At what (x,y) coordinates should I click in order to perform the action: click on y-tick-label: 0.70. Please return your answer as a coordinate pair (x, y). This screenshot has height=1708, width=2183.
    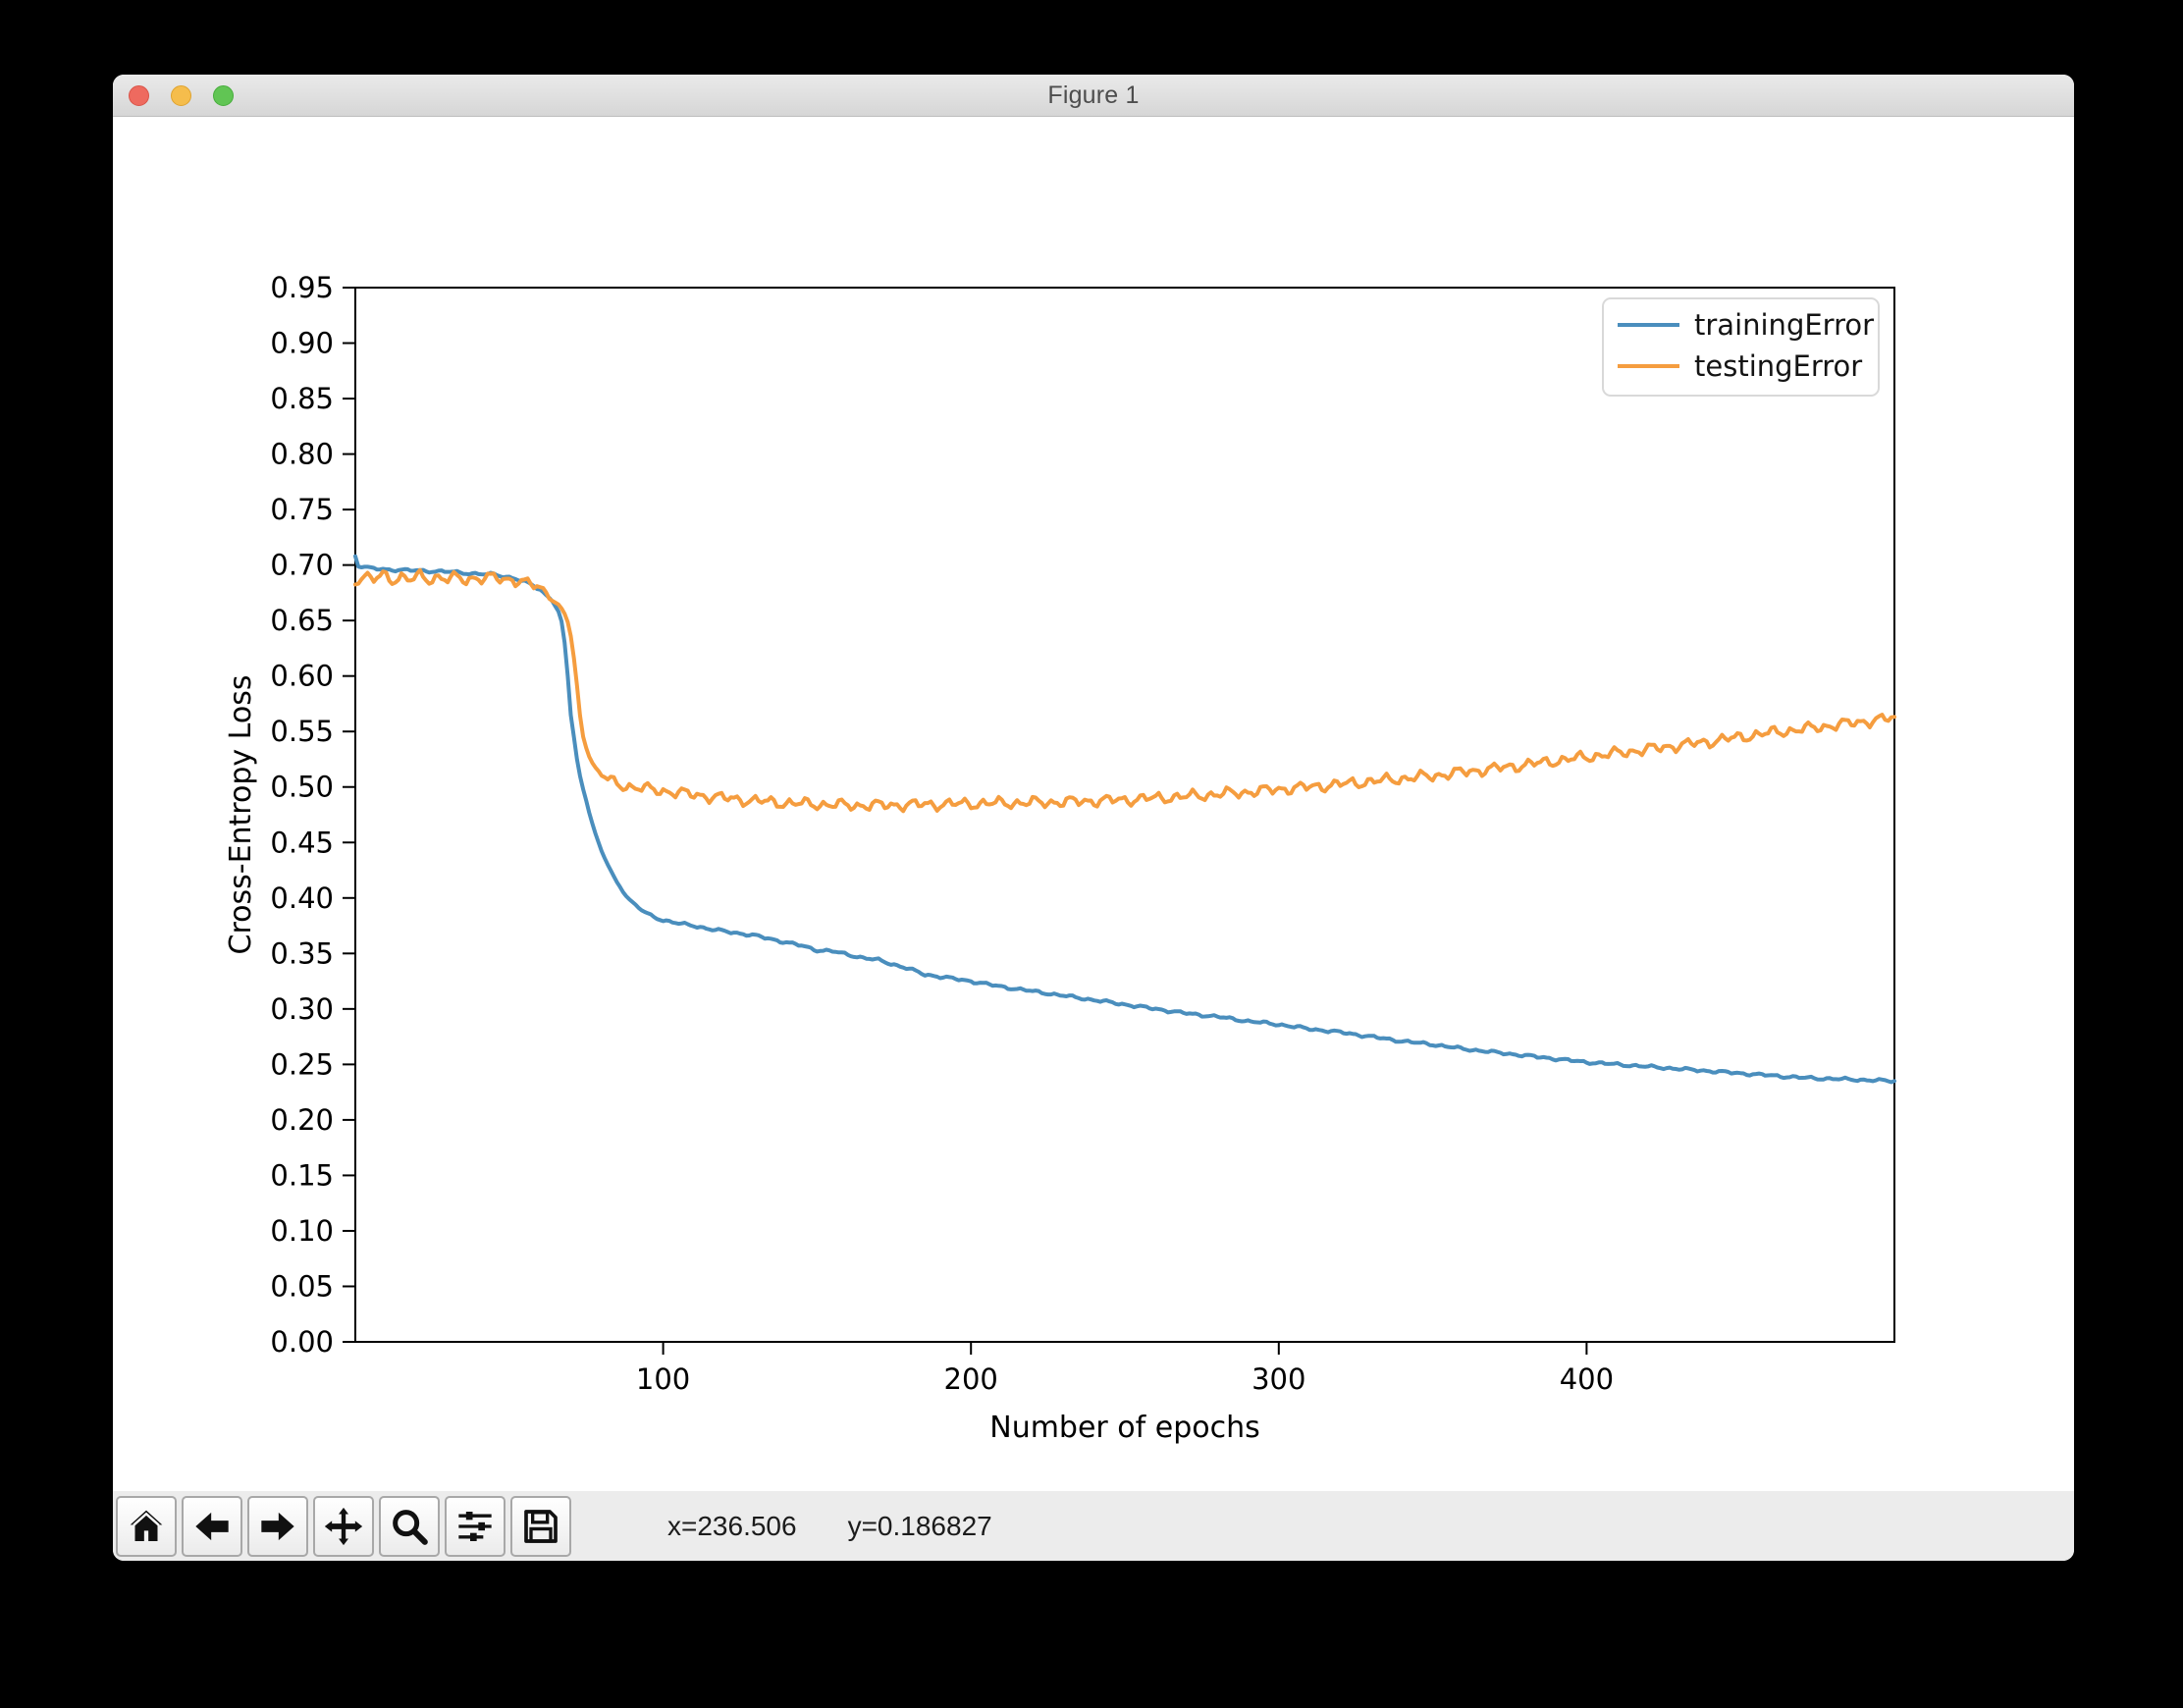
    Looking at the image, I should click on (302, 566).